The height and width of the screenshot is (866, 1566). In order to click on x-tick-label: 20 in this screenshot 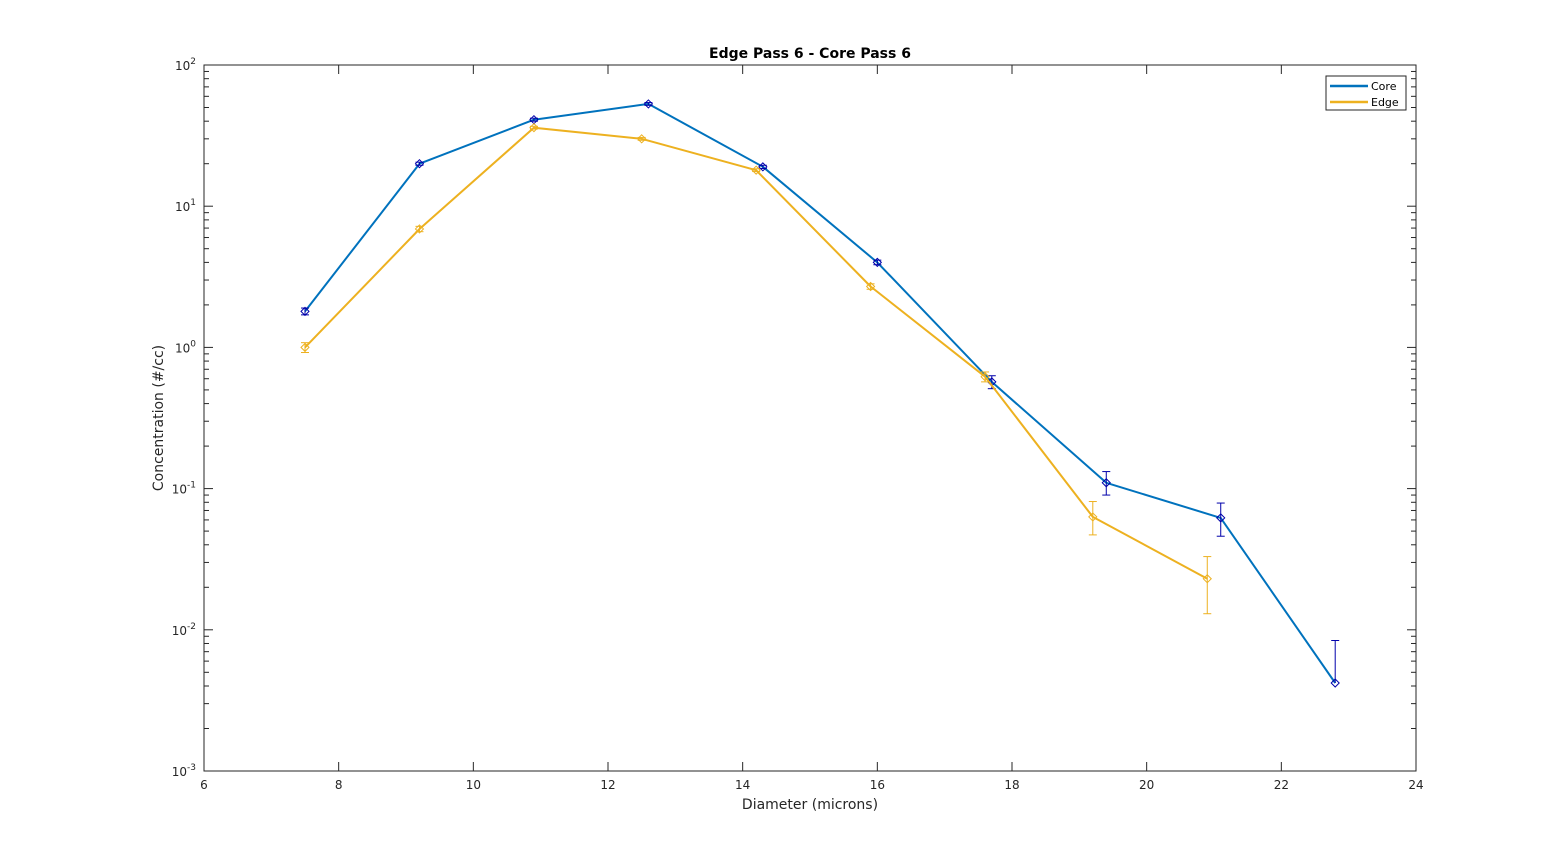, I will do `click(1146, 785)`.